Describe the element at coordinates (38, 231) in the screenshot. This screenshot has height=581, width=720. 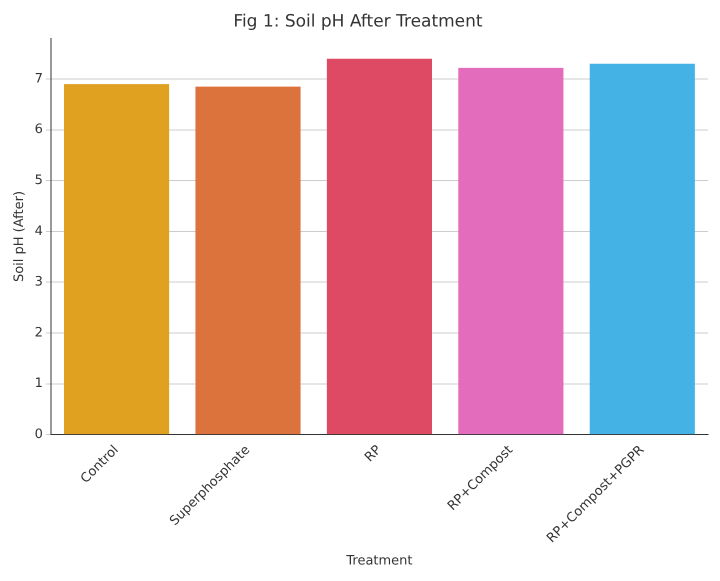
I see `y-tick-label: 4` at that location.